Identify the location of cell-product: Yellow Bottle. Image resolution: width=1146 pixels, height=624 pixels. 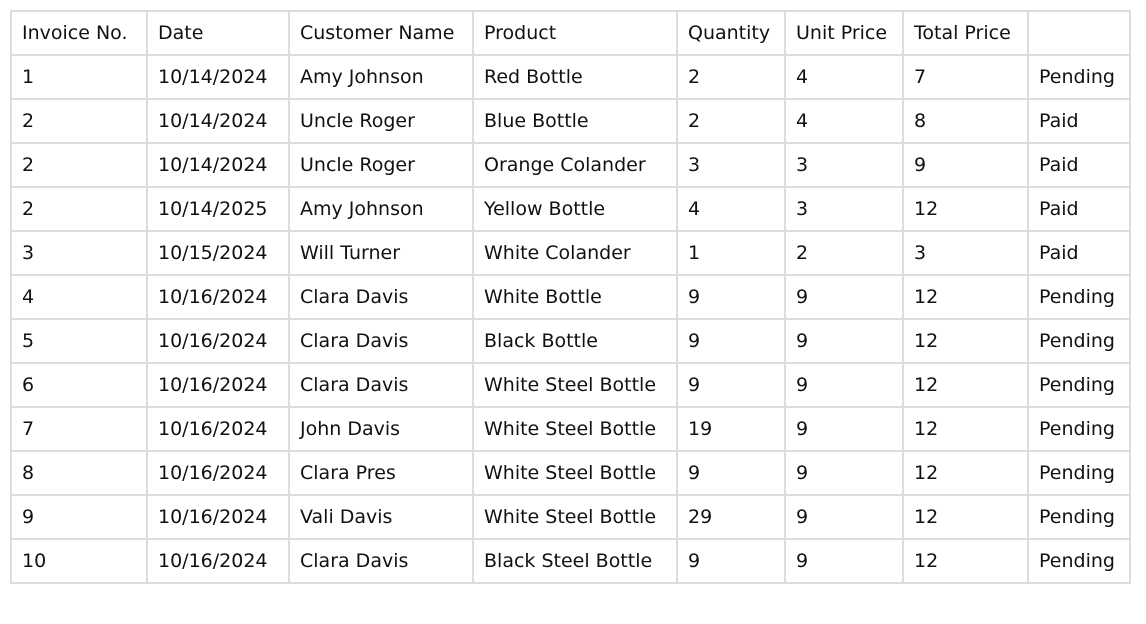
(575, 209).